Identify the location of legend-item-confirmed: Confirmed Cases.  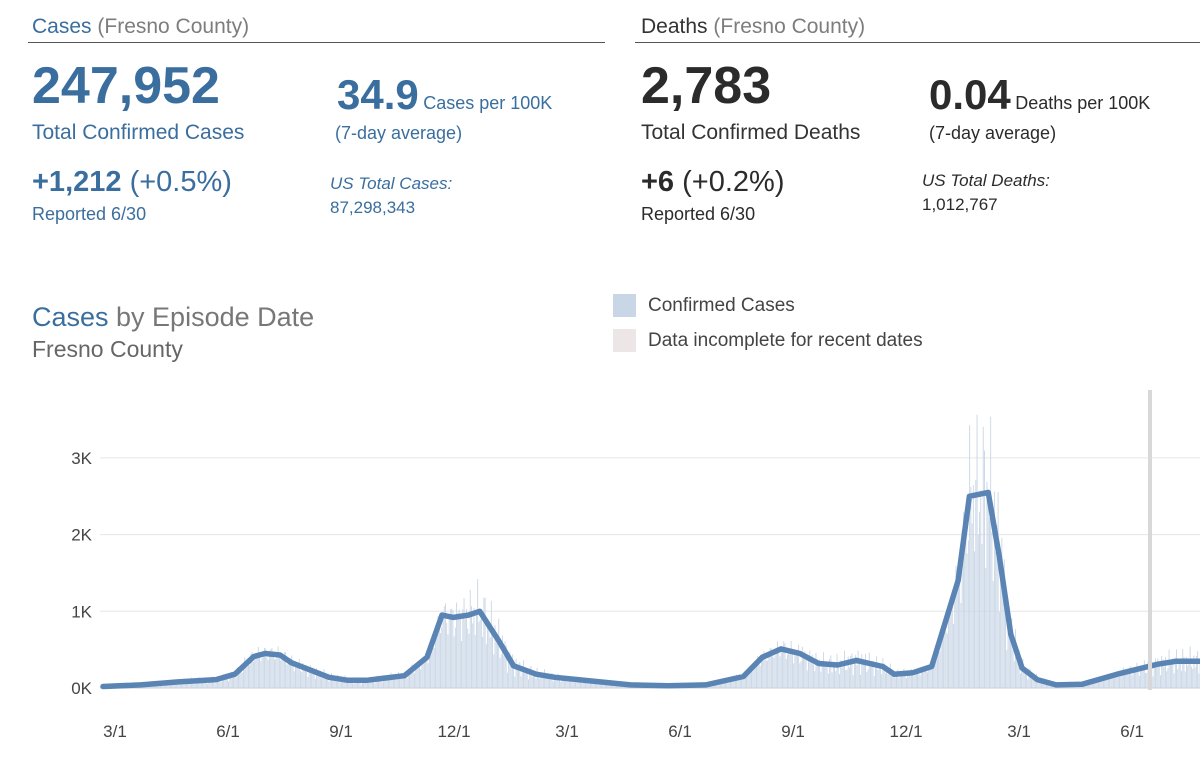
(704, 305).